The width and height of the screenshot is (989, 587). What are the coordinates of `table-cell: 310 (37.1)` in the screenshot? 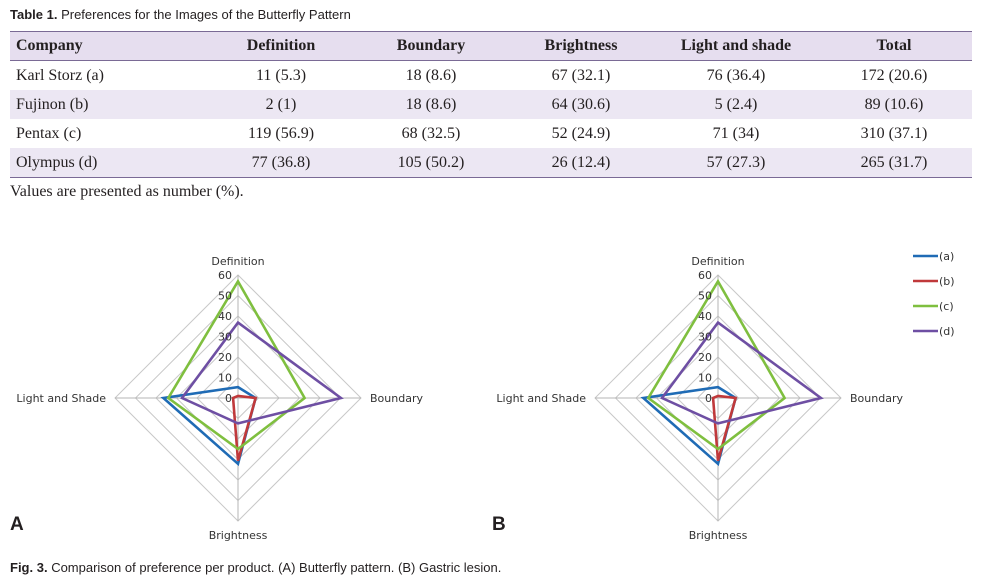 It's located at (894, 133).